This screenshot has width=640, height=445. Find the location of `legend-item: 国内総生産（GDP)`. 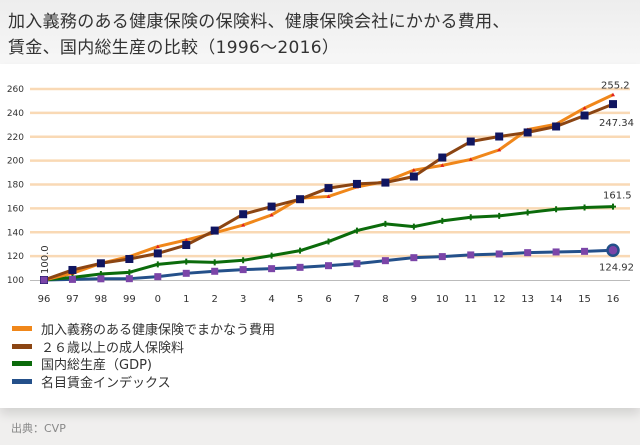

legend-item: 国内総生産（GDP) is located at coordinates (143, 364).